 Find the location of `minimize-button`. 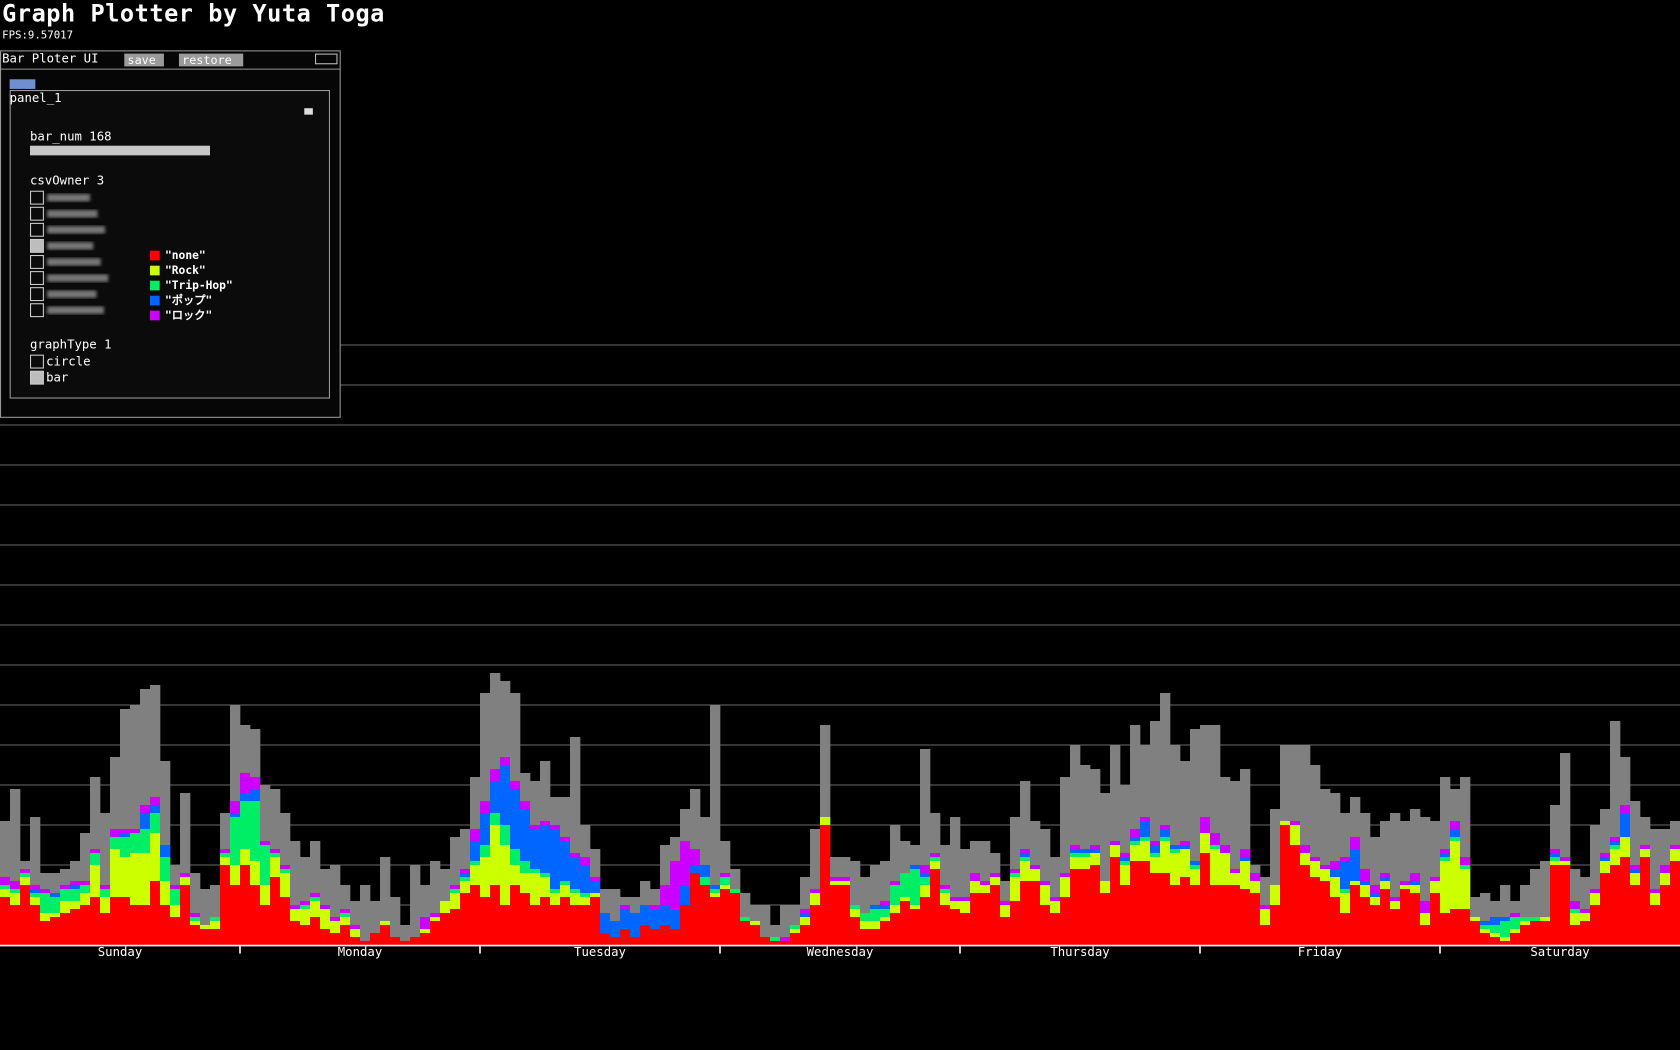

minimize-button is located at coordinates (326, 59).